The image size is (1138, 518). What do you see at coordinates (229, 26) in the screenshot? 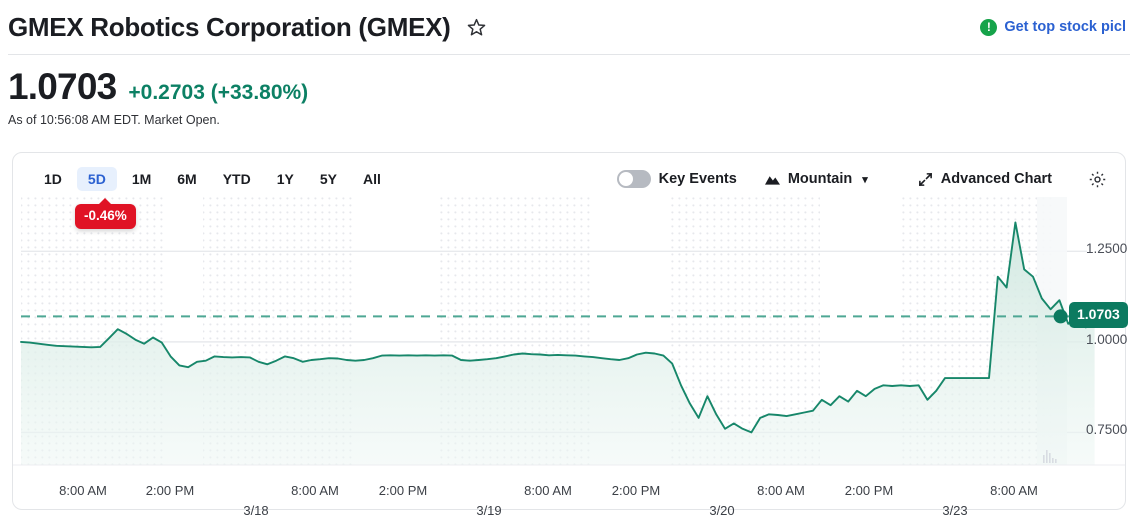
I see `page-title: GMEX Robotics Corporation (GMEX)` at bounding box center [229, 26].